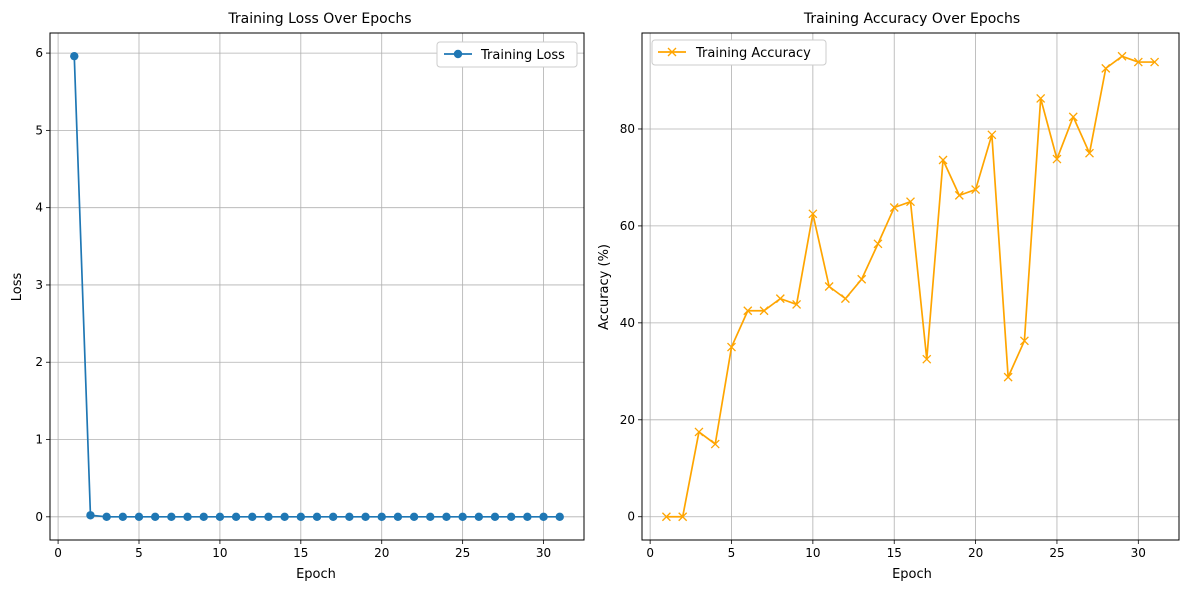  Describe the element at coordinates (627, 420) in the screenshot. I see `accuracy-y-tick-label: 20` at that location.